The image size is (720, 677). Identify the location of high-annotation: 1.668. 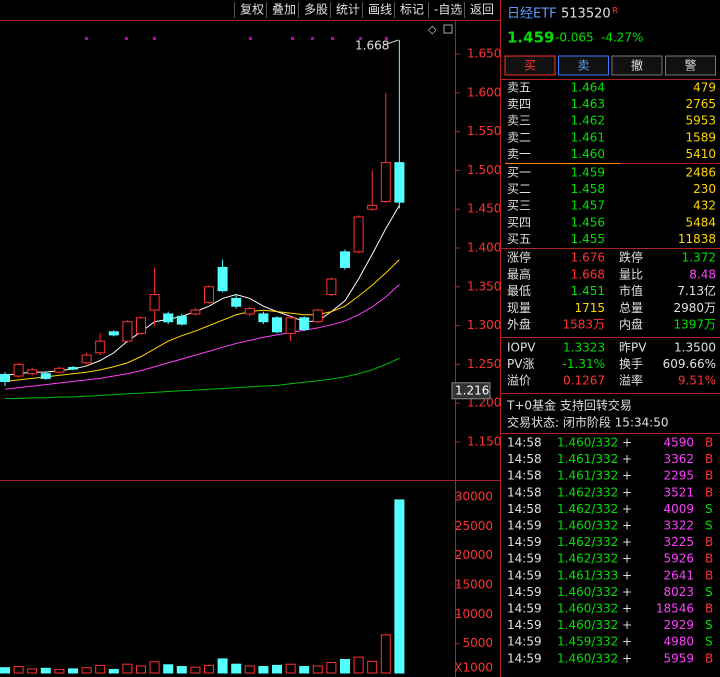
(372, 46).